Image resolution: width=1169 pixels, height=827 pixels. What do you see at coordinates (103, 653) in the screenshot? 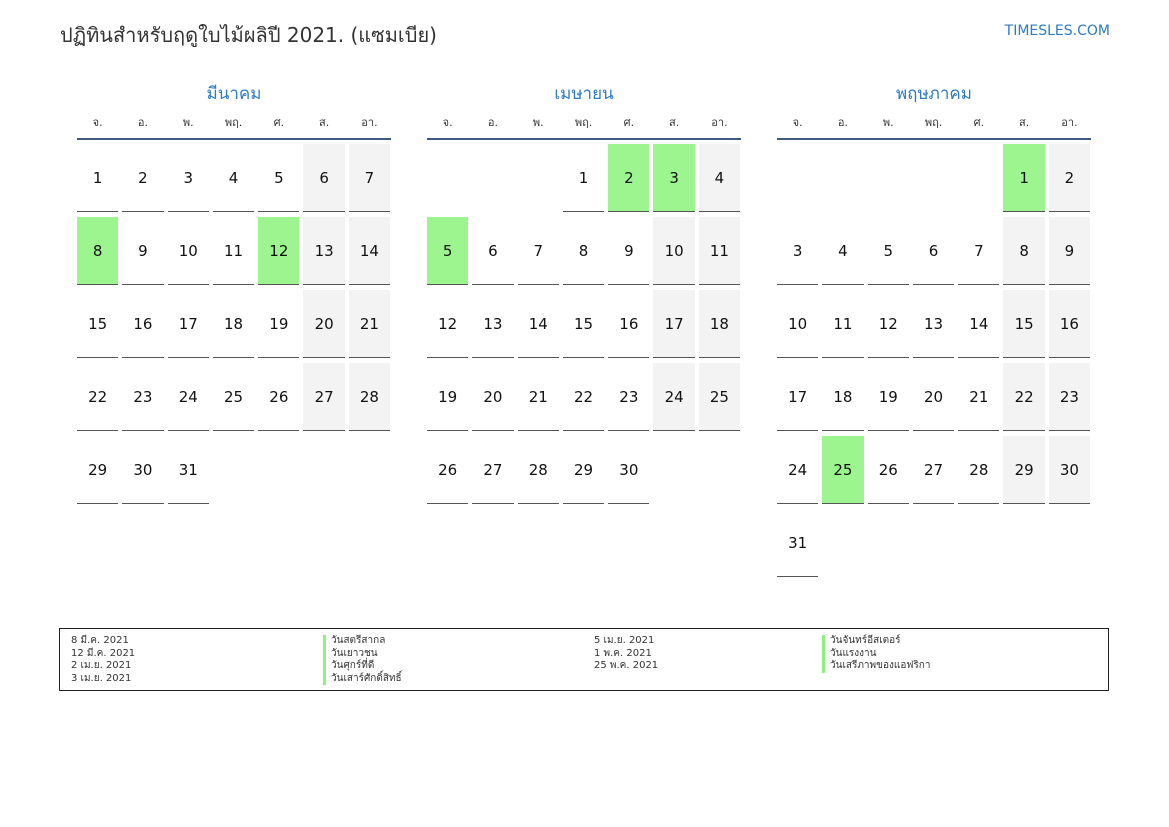
I see `legend-date: 12 มี.ค. 2021` at bounding box center [103, 653].